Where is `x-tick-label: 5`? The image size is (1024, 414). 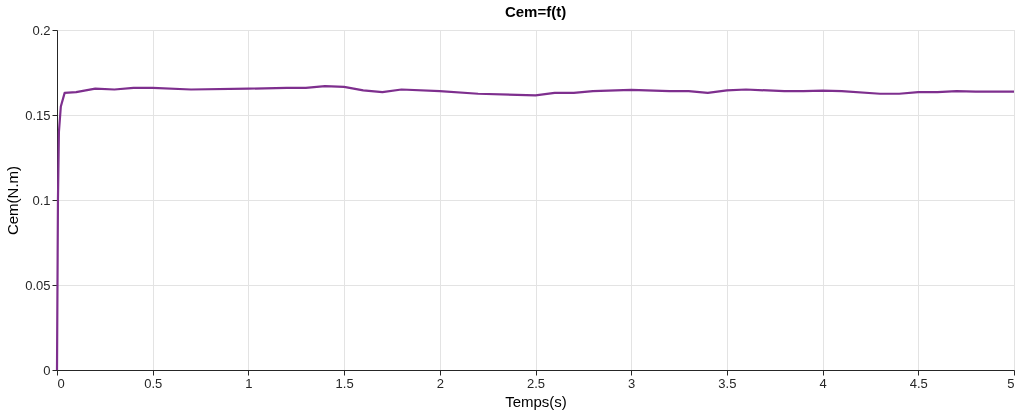 x-tick-label: 5 is located at coordinates (1011, 383).